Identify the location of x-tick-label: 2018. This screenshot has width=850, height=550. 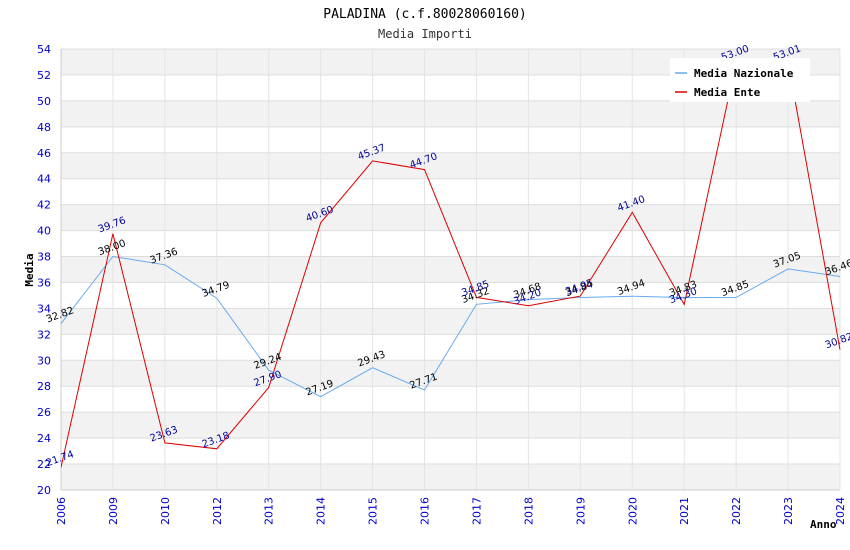
(528, 511).